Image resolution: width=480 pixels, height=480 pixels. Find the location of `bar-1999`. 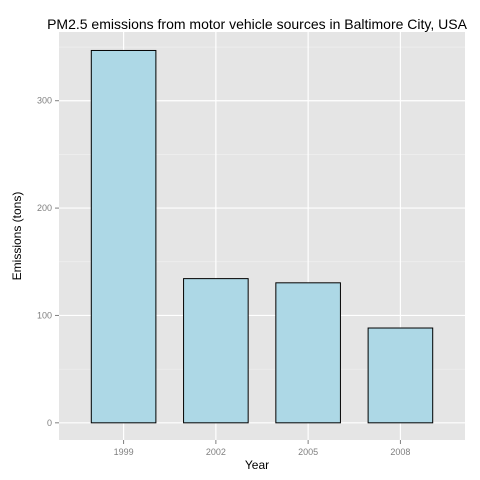

bar-1999 is located at coordinates (123, 236).